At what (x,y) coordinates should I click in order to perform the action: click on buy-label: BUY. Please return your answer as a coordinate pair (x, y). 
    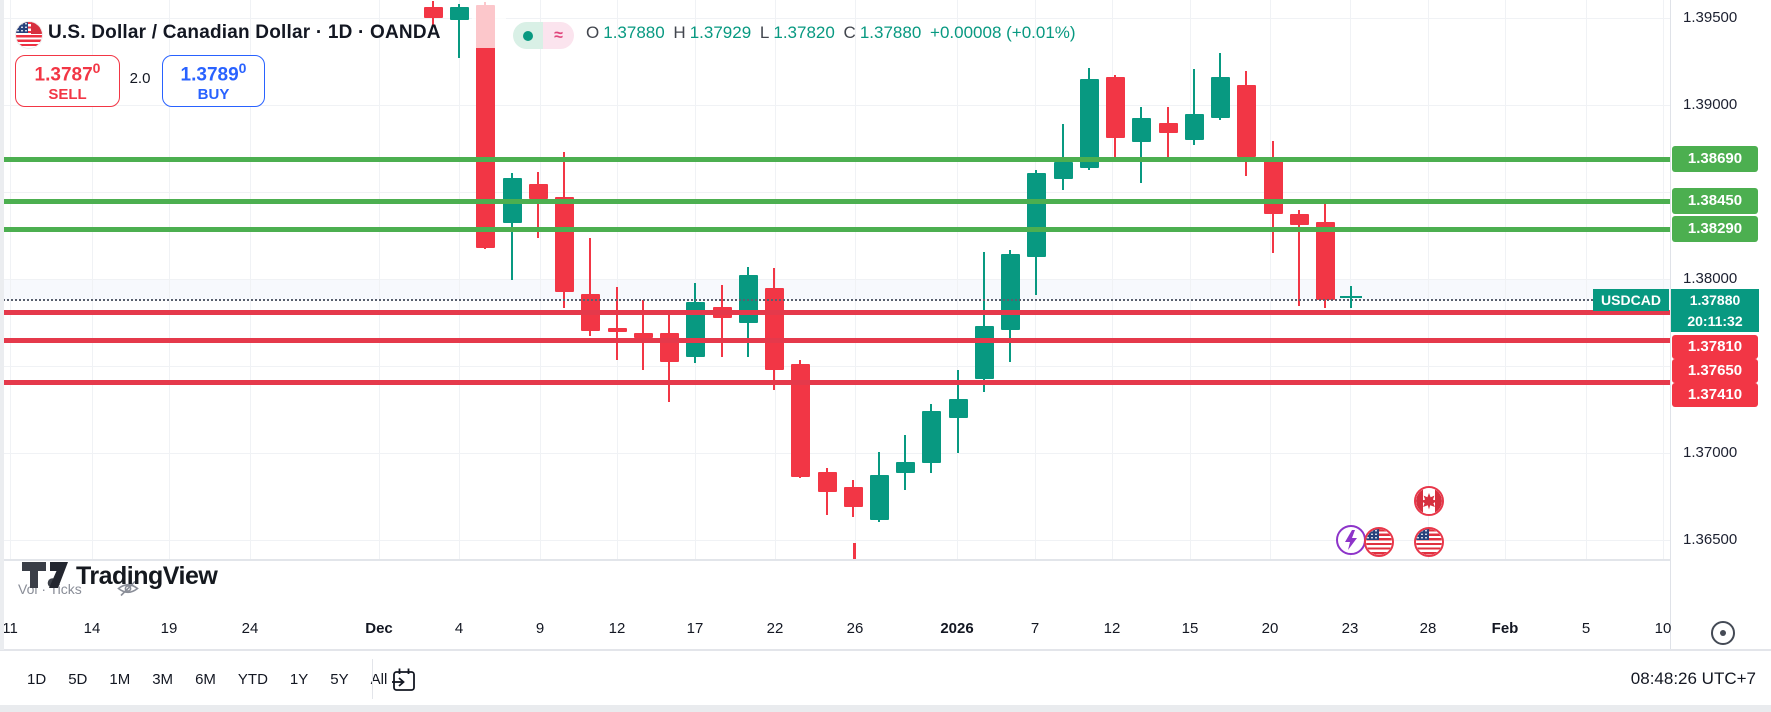
    Looking at the image, I should click on (213, 94).